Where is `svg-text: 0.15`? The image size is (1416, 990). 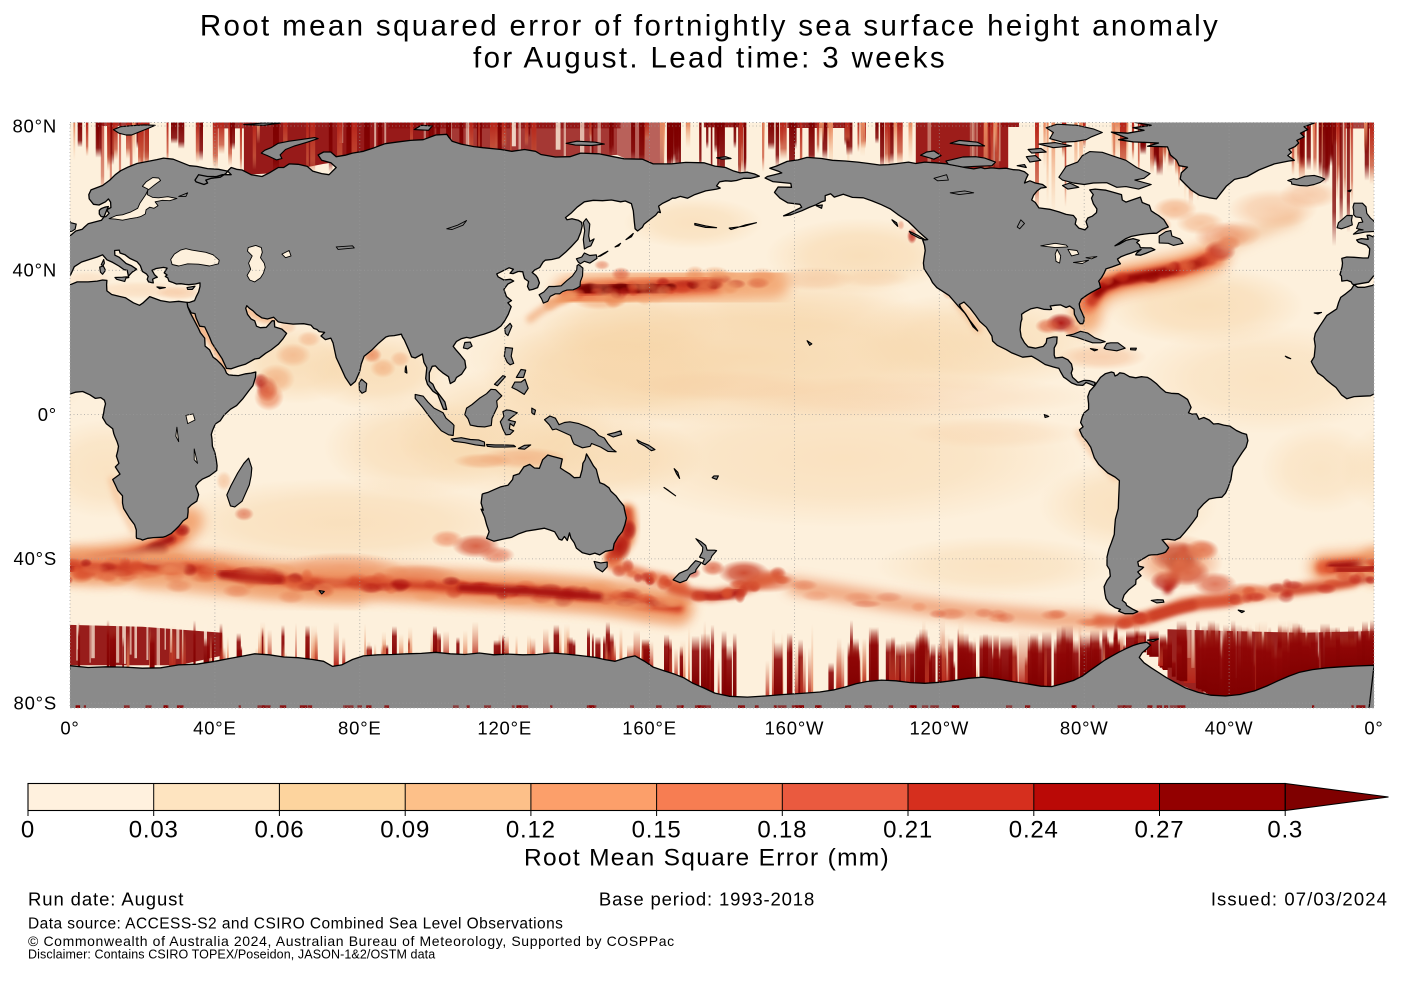 svg-text: 0.15 is located at coordinates (657, 830).